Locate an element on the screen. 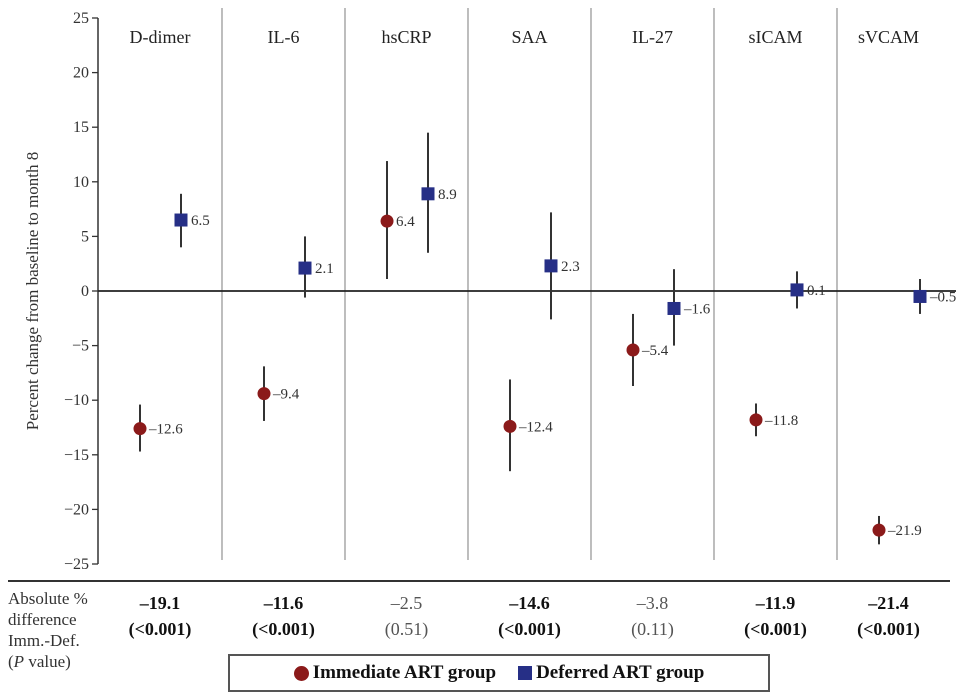 The height and width of the screenshot is (699, 956). difference-cell: –11.9 (<0.001) is located at coordinates (776, 616).